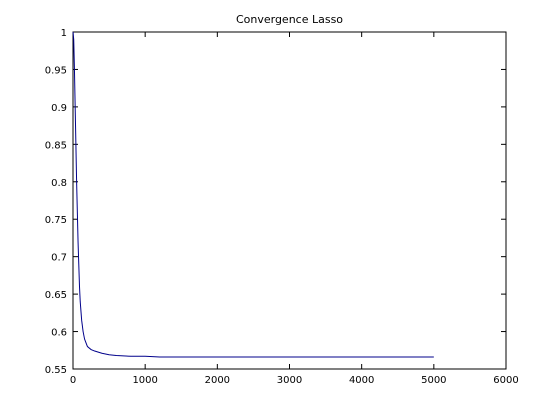  I want to click on x-tick-label: 4000, so click(361, 380).